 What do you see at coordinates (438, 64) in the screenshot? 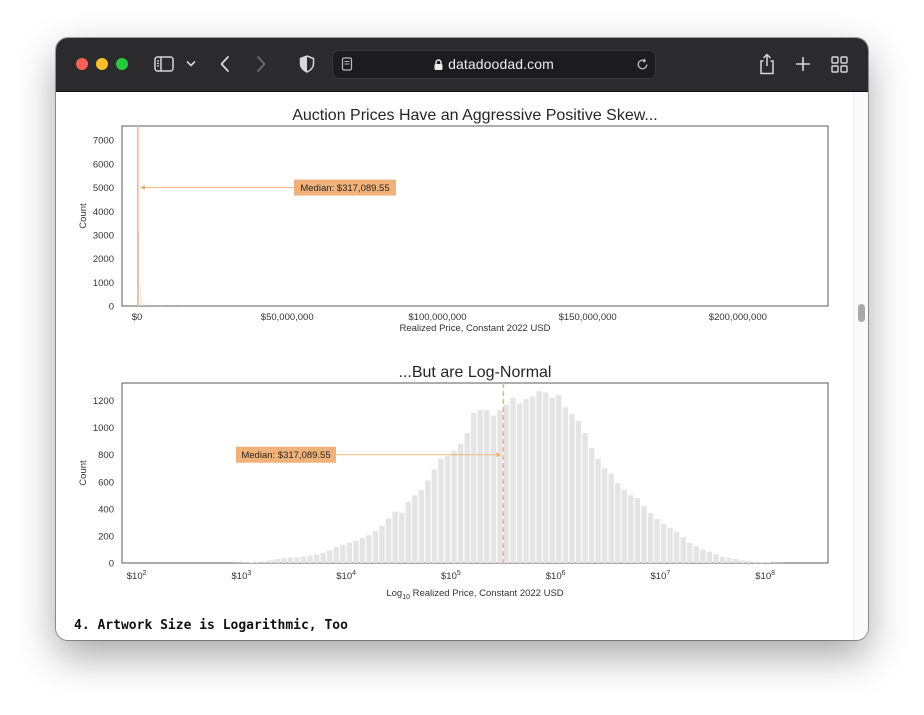
I see `lock-icon` at bounding box center [438, 64].